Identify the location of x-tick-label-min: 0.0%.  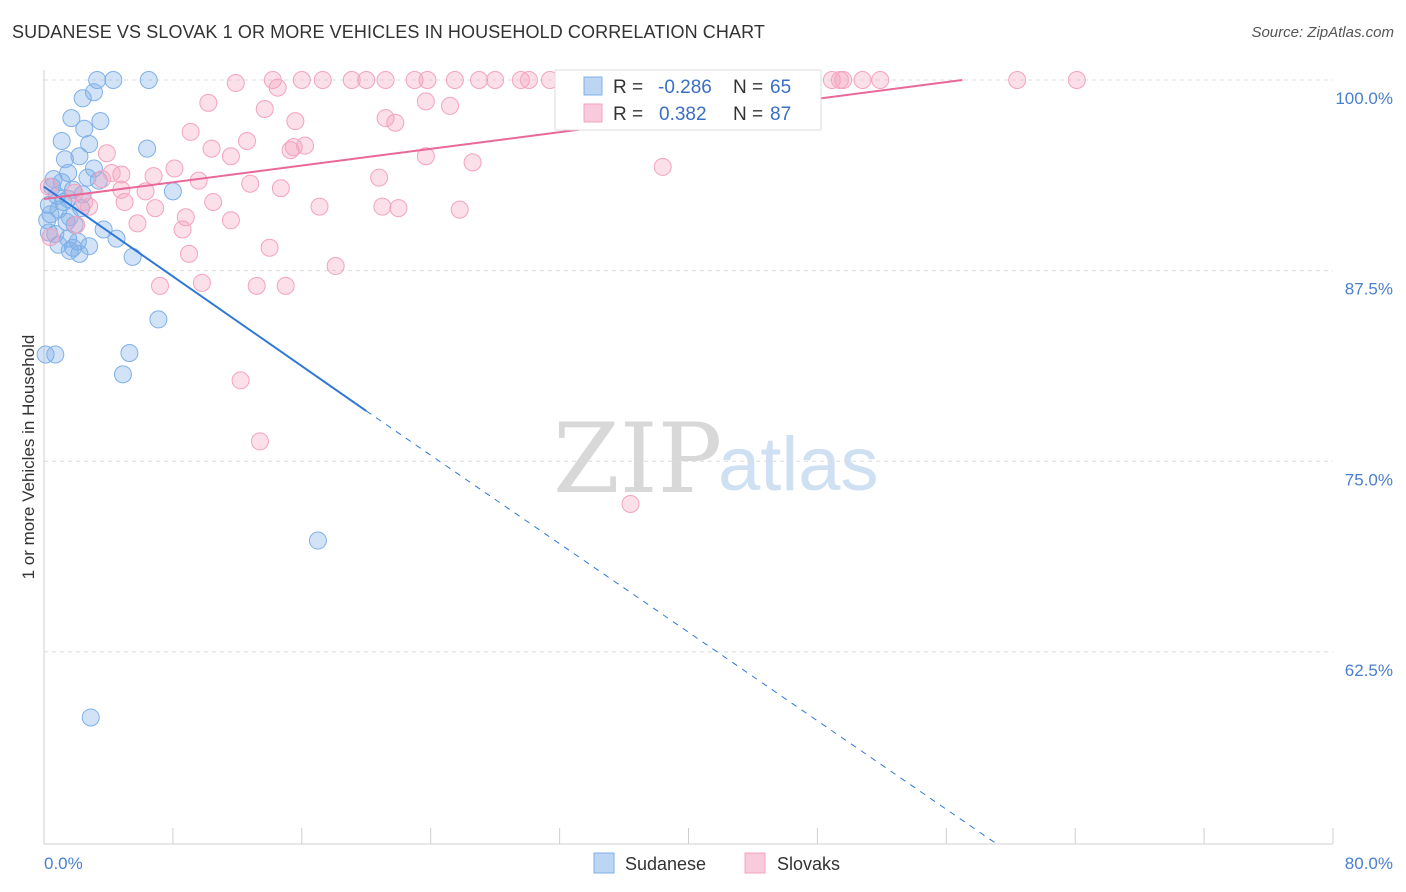
(63, 863).